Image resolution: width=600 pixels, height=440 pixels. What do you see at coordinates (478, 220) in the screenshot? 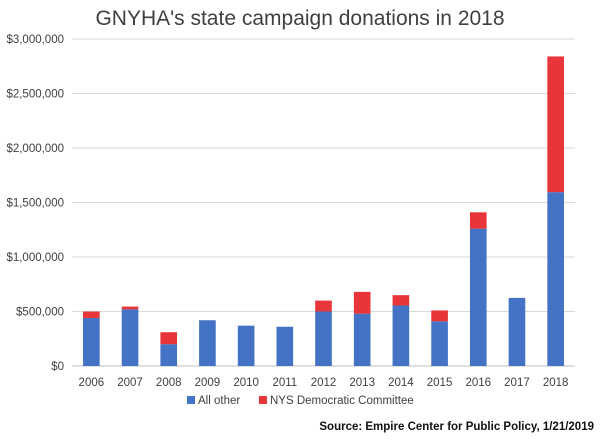
I see `bar-nys-democratic-committee-2016` at bounding box center [478, 220].